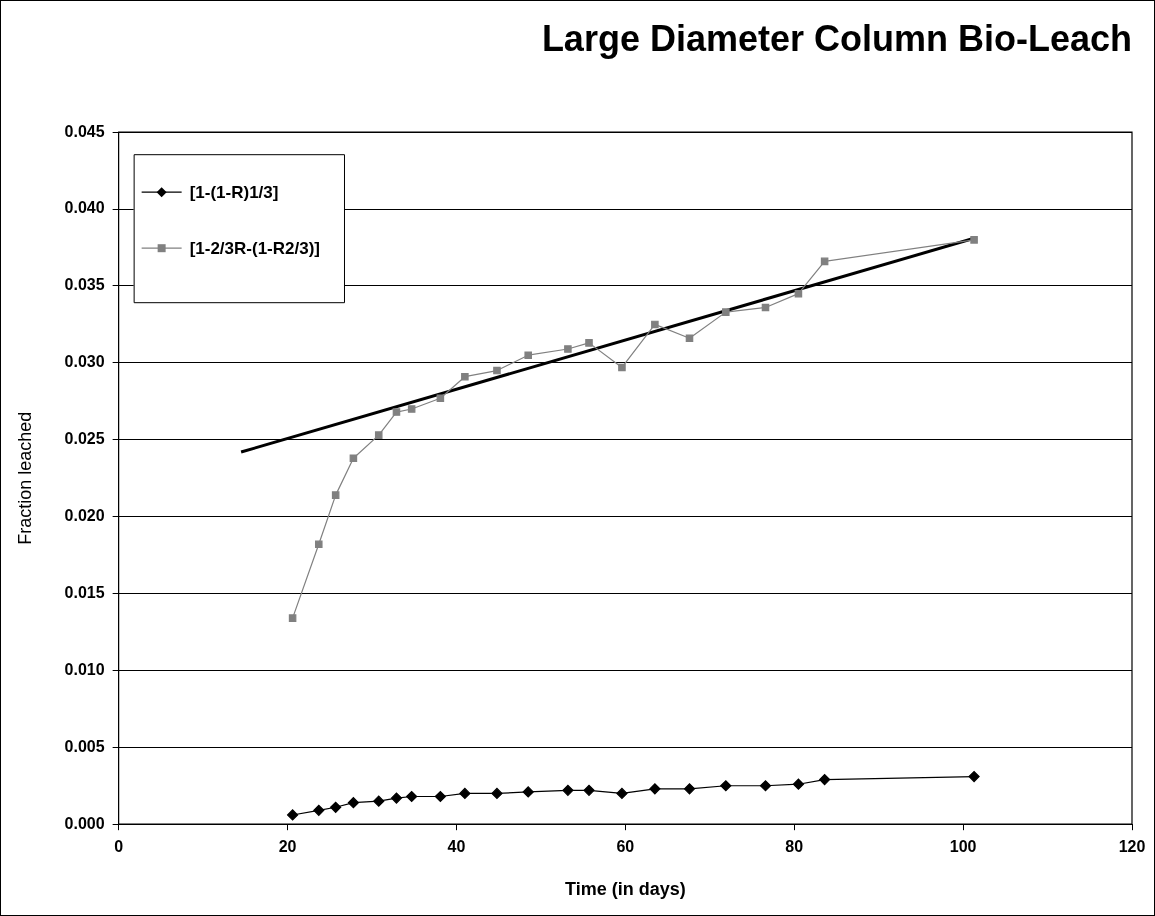  Describe the element at coordinates (84, 592) in the screenshot. I see `y-tick-label: 0.015` at that location.